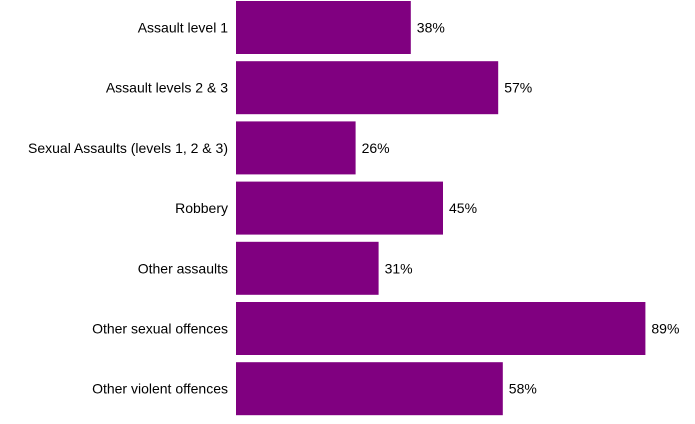  What do you see at coordinates (518, 88) in the screenshot?
I see `value-label: 57%` at bounding box center [518, 88].